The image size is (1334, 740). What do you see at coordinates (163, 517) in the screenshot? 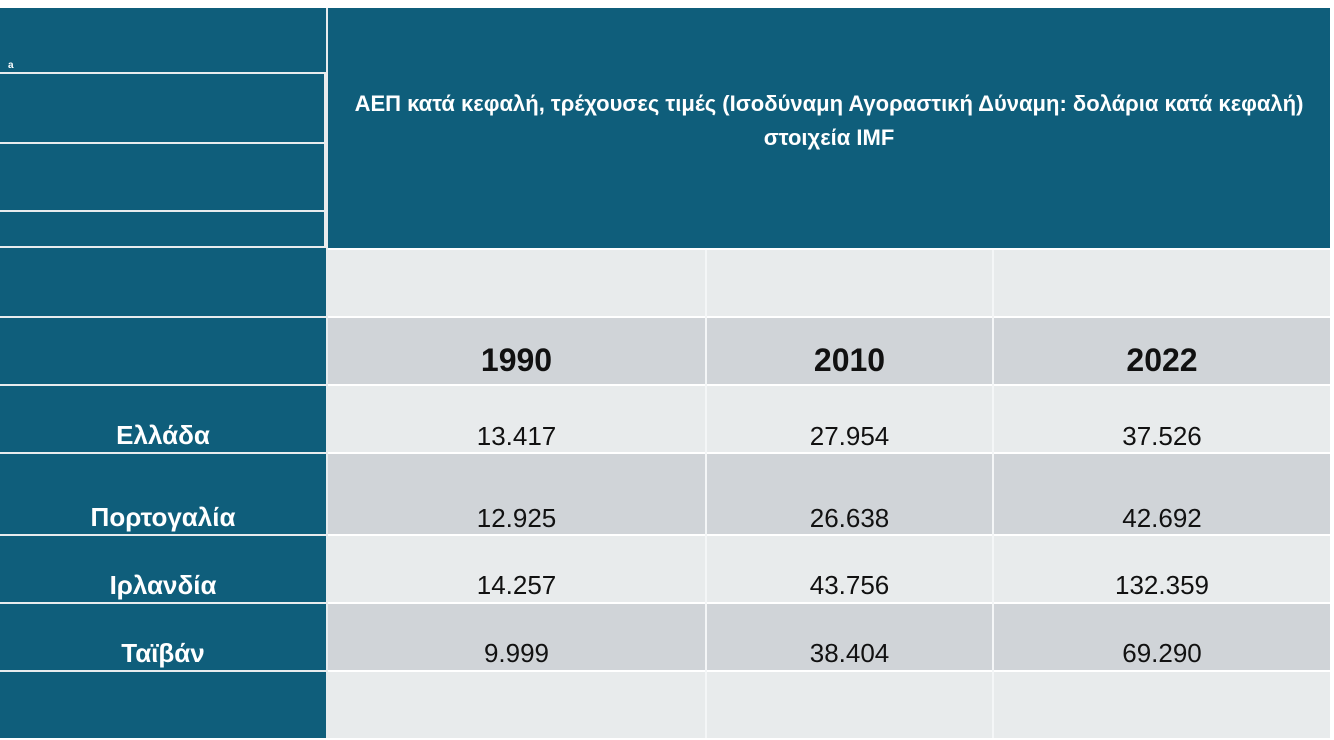
I see `country-label: Πορτογαλία` at bounding box center [163, 517].